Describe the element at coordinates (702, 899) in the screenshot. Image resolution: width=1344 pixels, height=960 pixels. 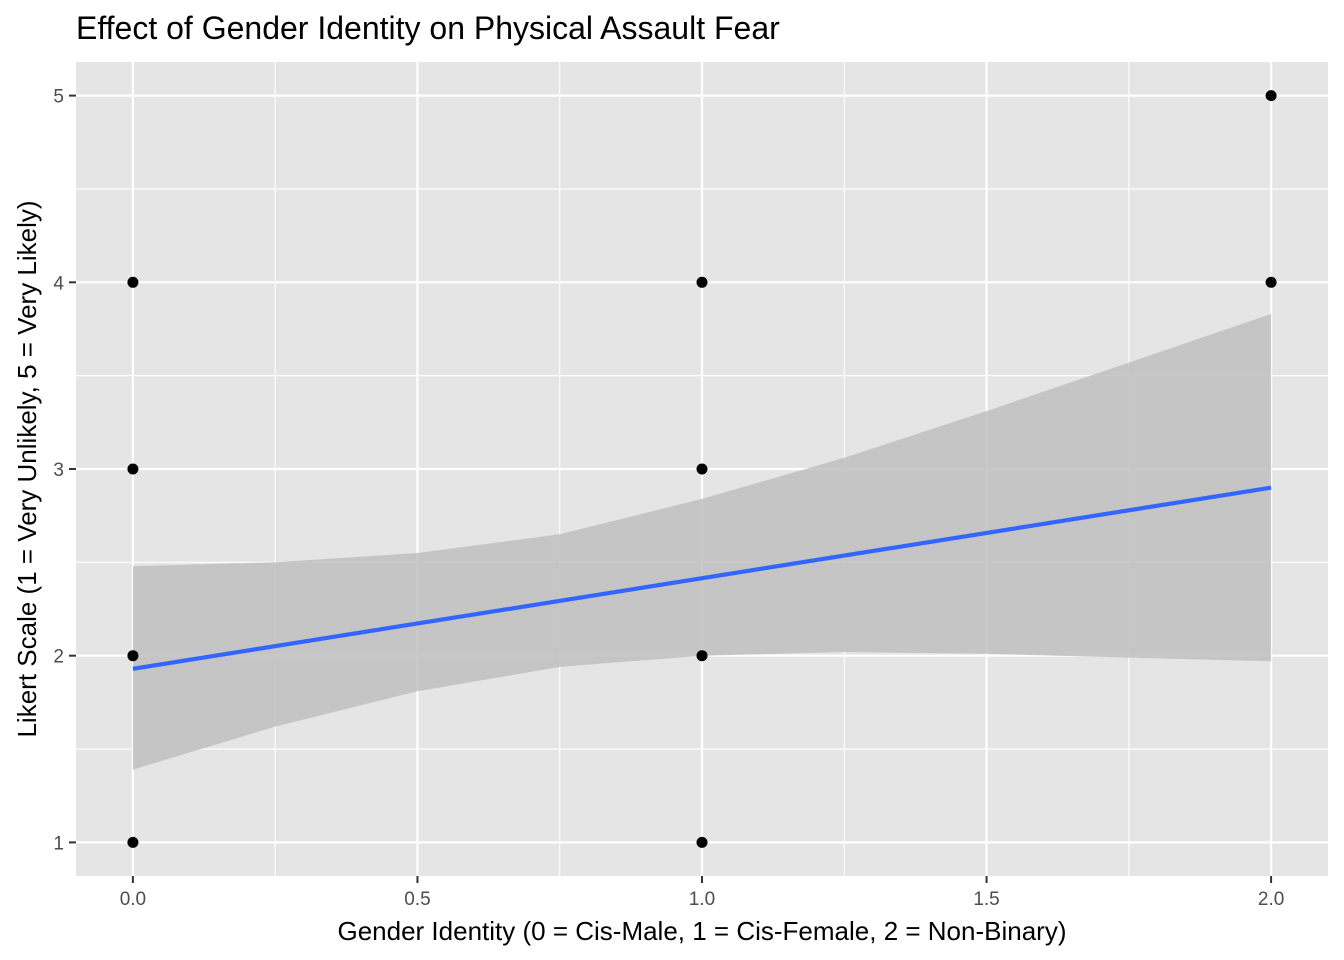
I see `x-tick-label: 1.0` at that location.